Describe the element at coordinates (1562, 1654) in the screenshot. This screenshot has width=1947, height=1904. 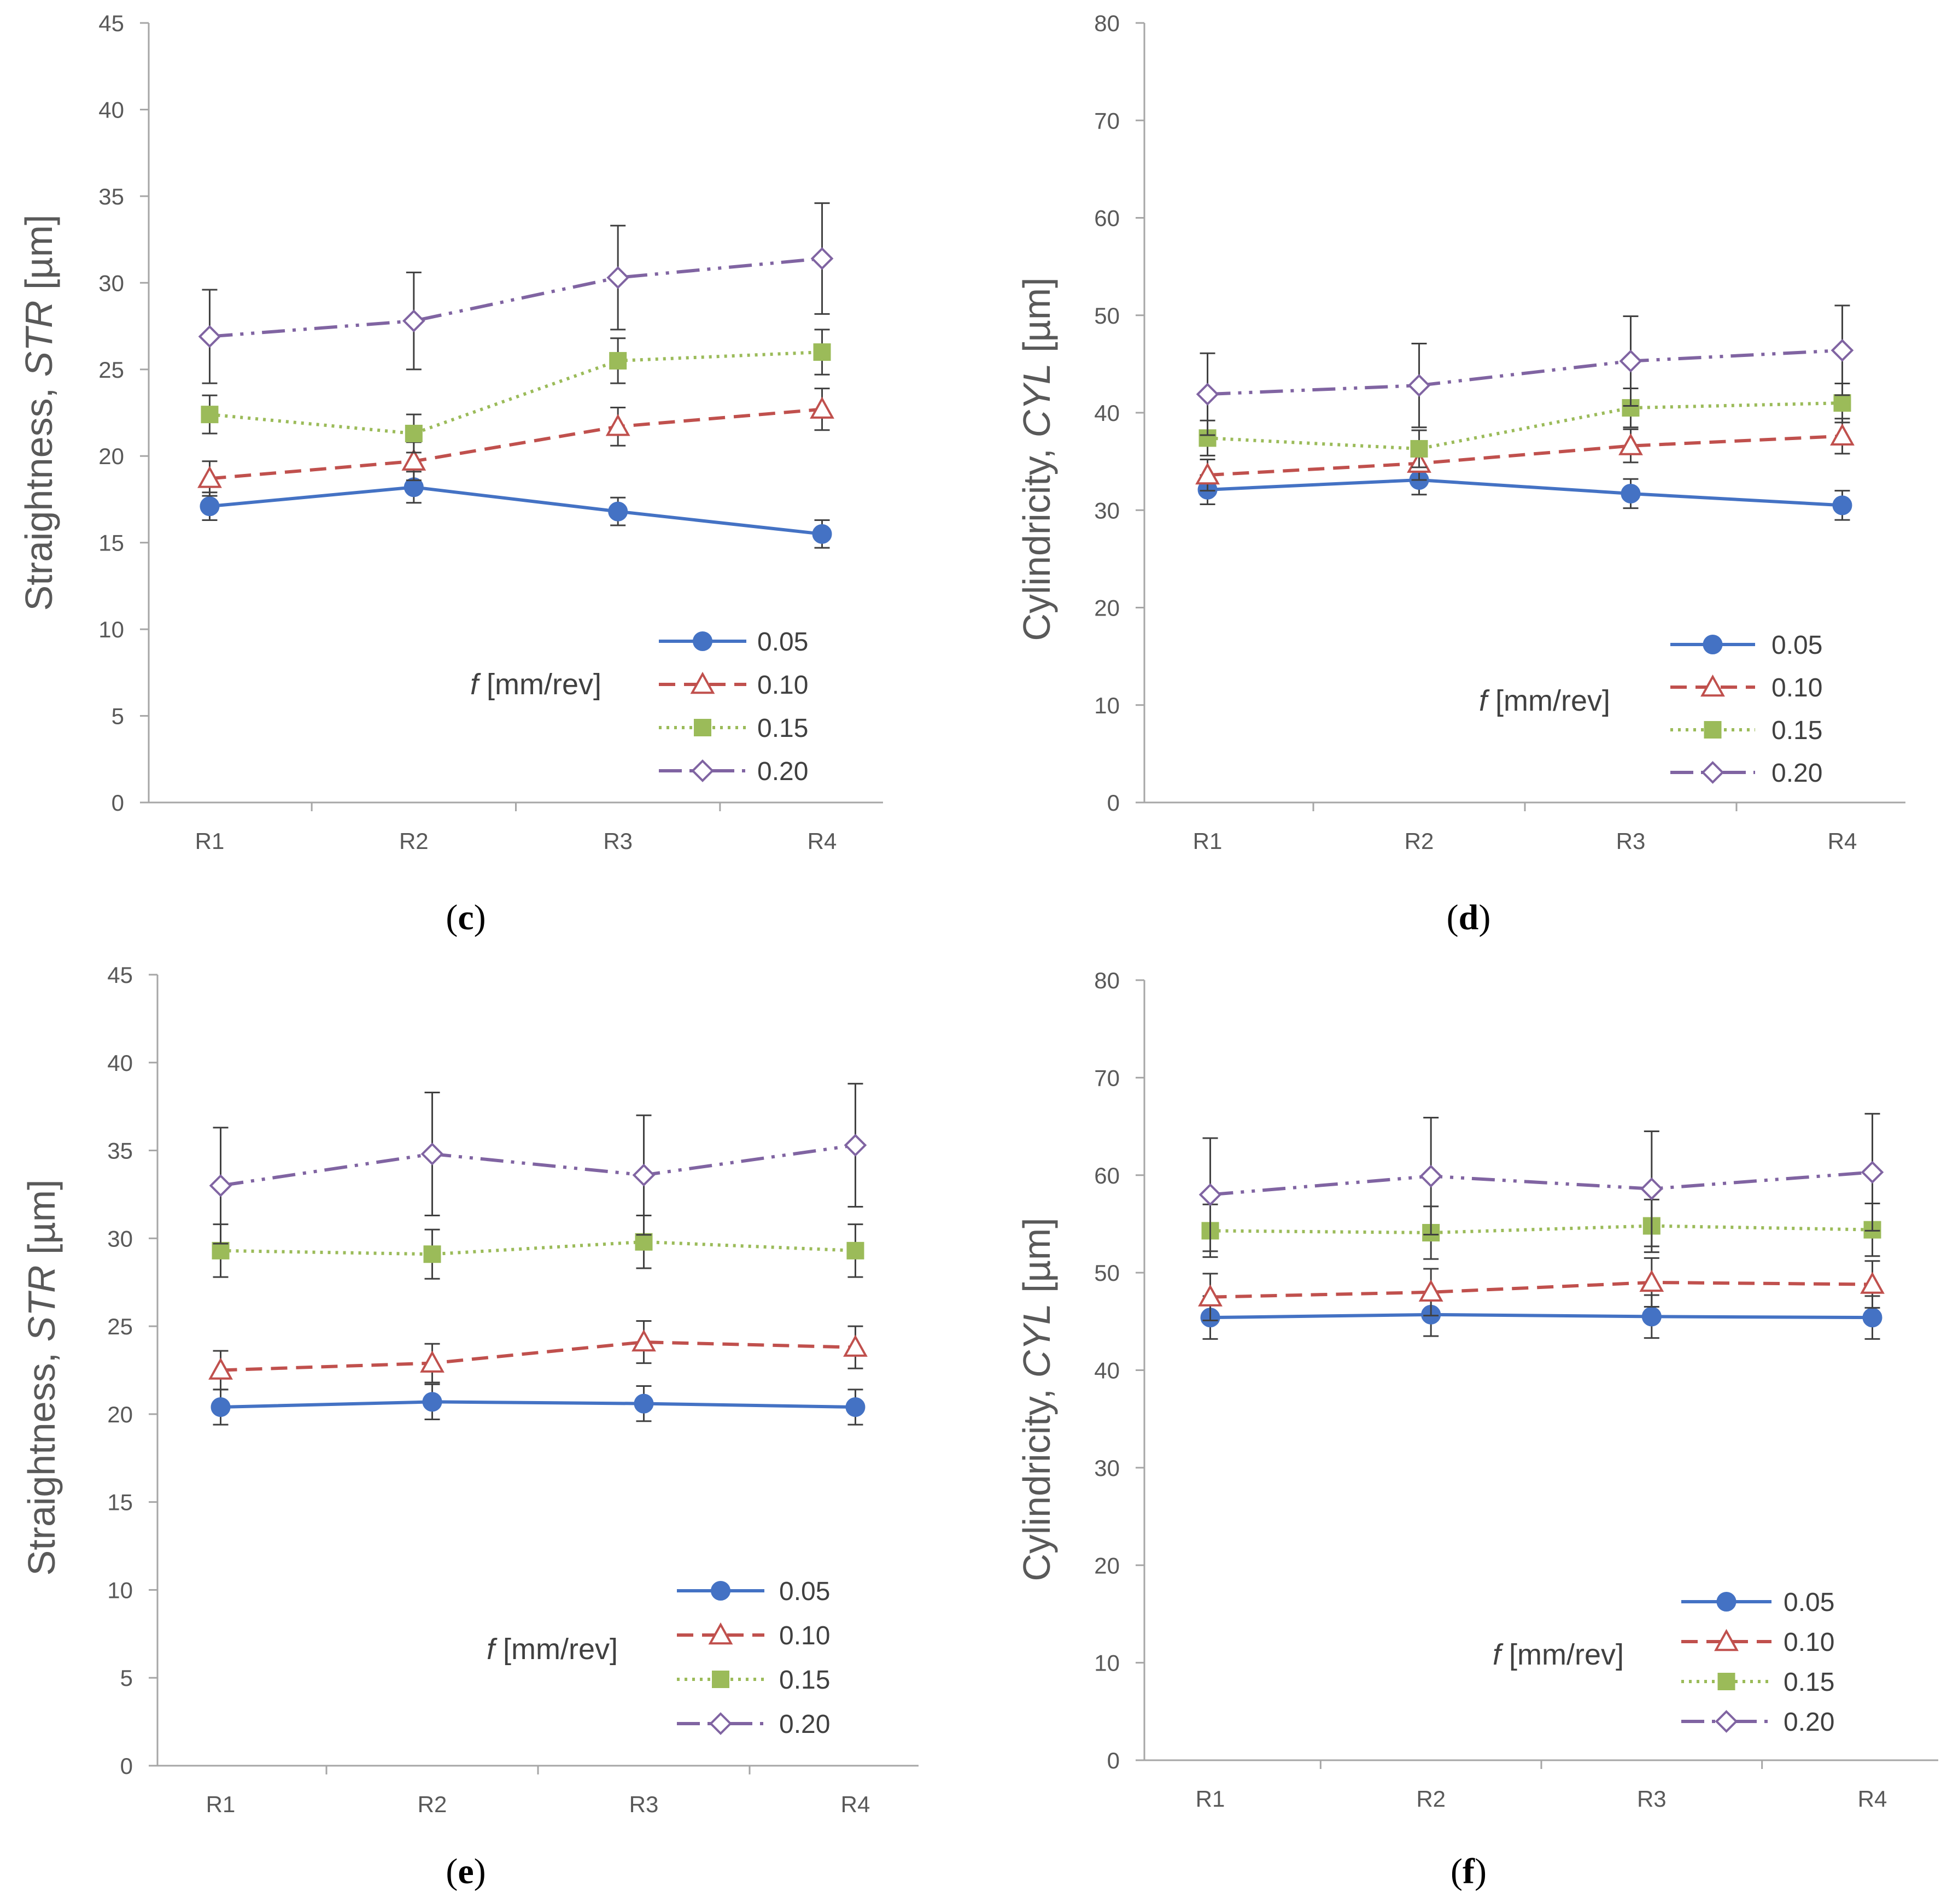
I see `legend-title-unit: [mm/rev]` at that location.